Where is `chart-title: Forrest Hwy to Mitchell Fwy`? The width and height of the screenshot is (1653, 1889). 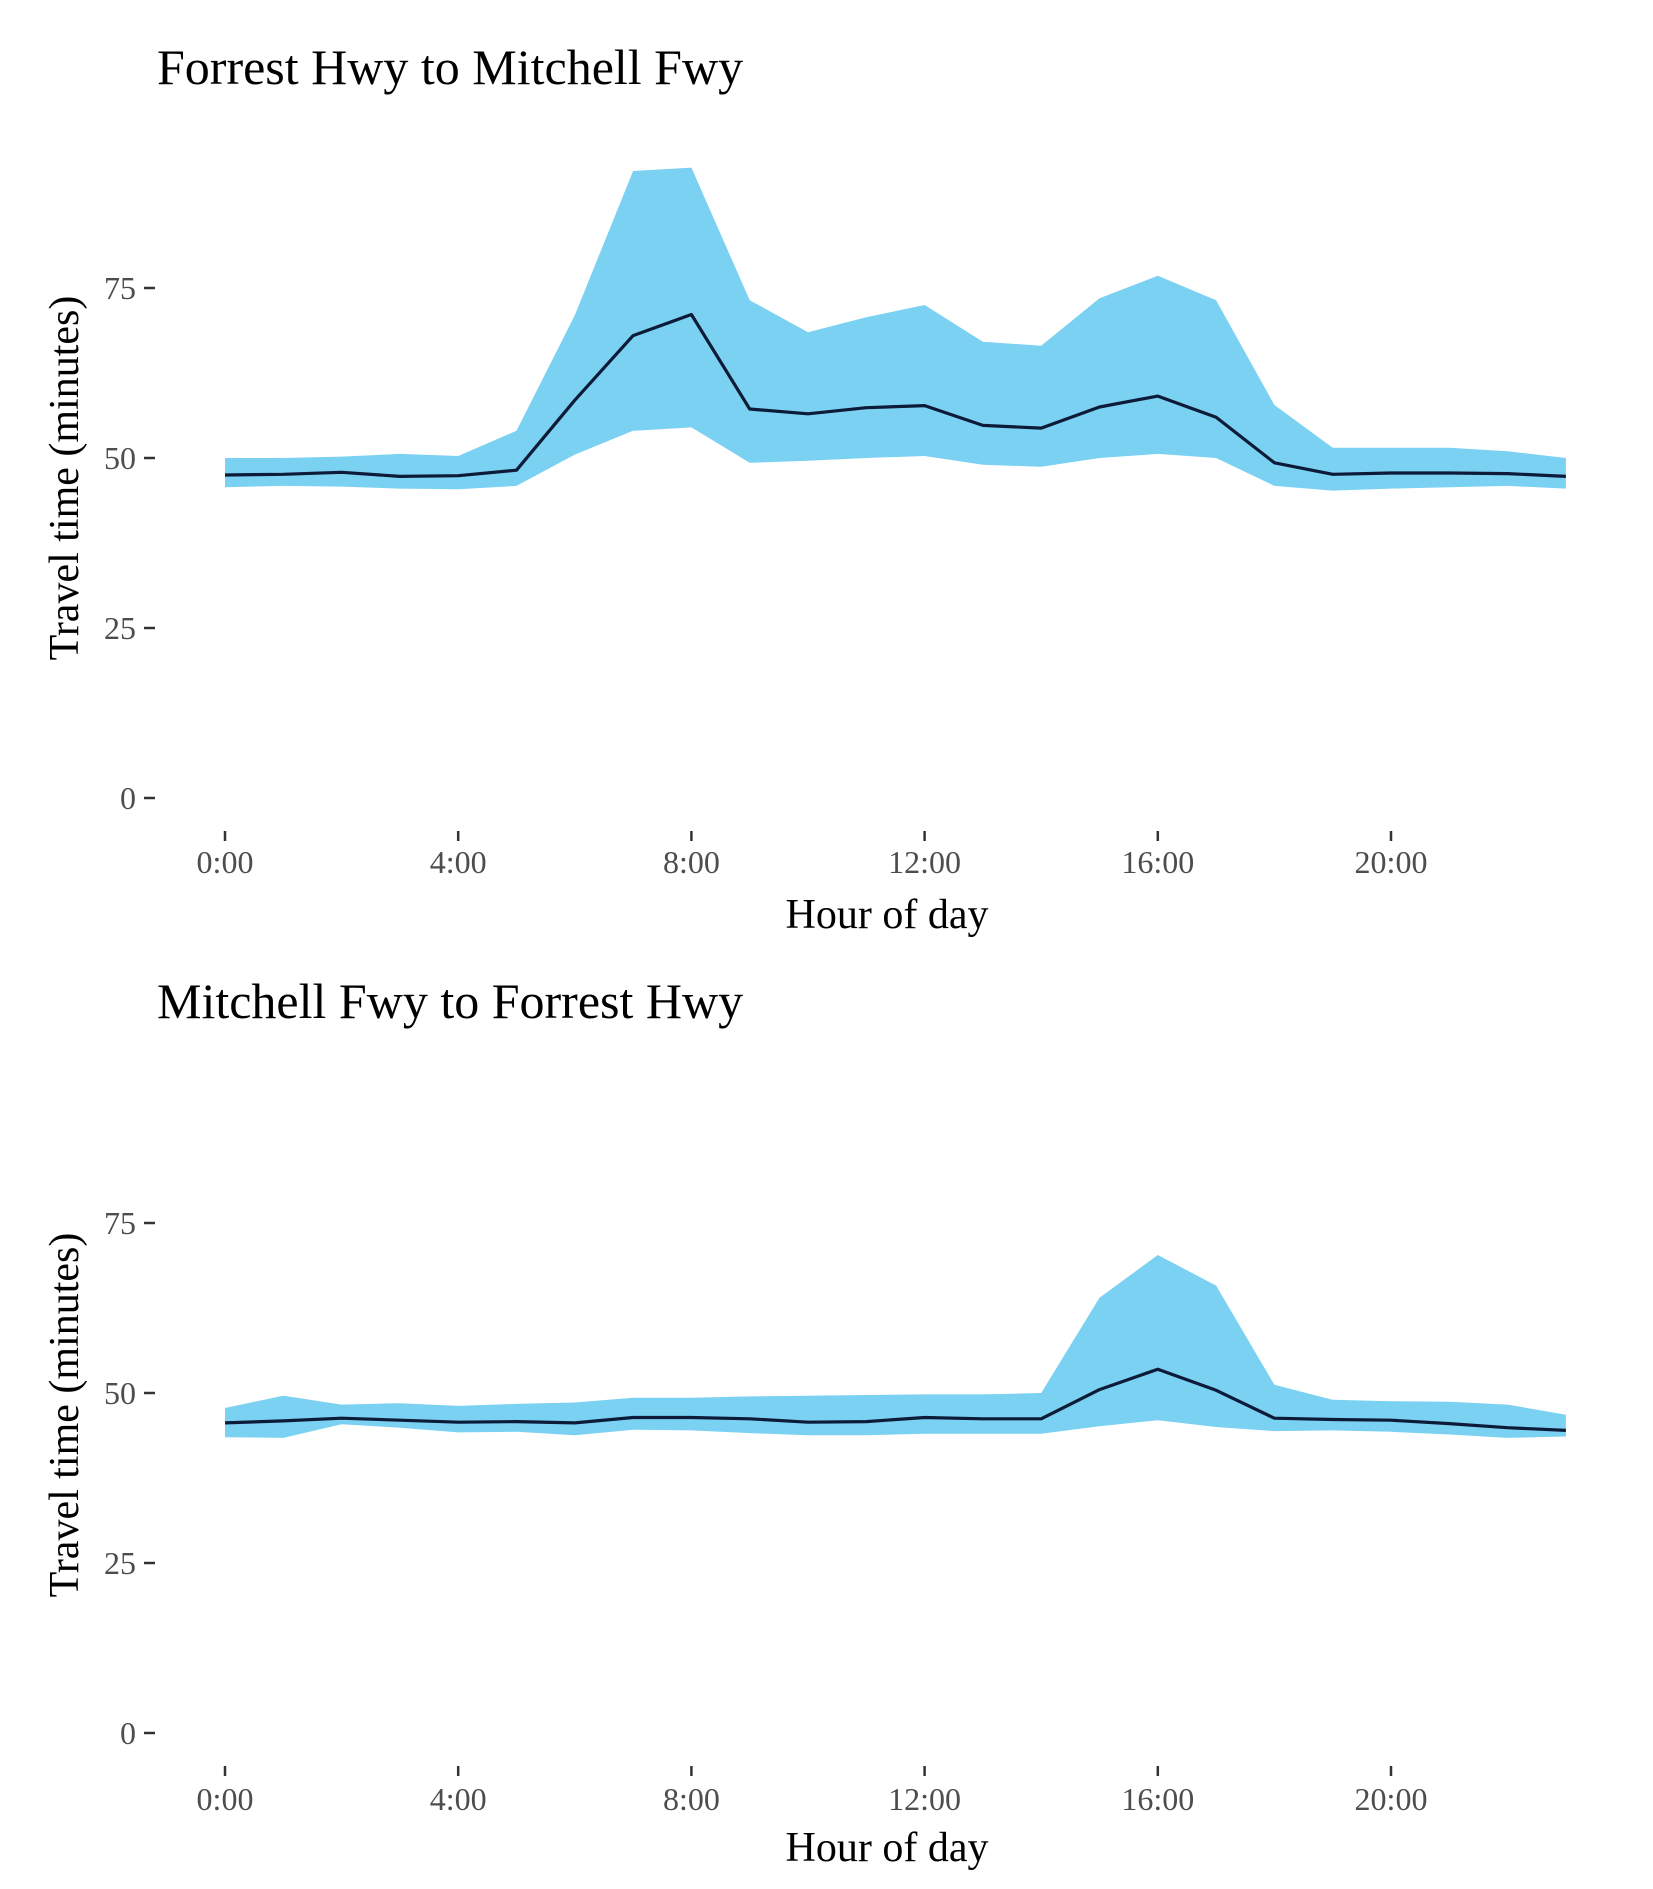
chart-title: Forrest Hwy to Mitchell Fwy is located at coordinates (450, 67).